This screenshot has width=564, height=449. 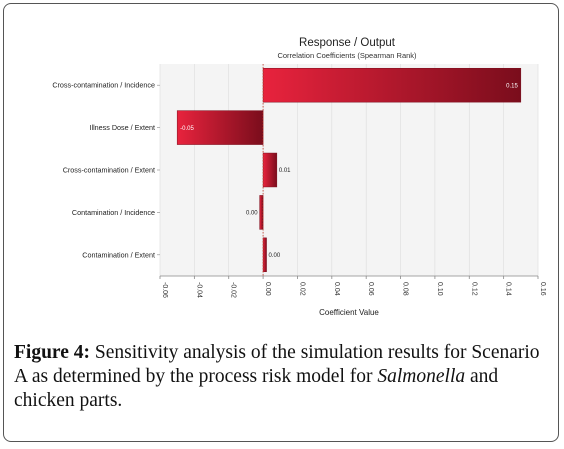 What do you see at coordinates (113, 212) in the screenshot?
I see `category-label: Contamination / Incidence` at bounding box center [113, 212].